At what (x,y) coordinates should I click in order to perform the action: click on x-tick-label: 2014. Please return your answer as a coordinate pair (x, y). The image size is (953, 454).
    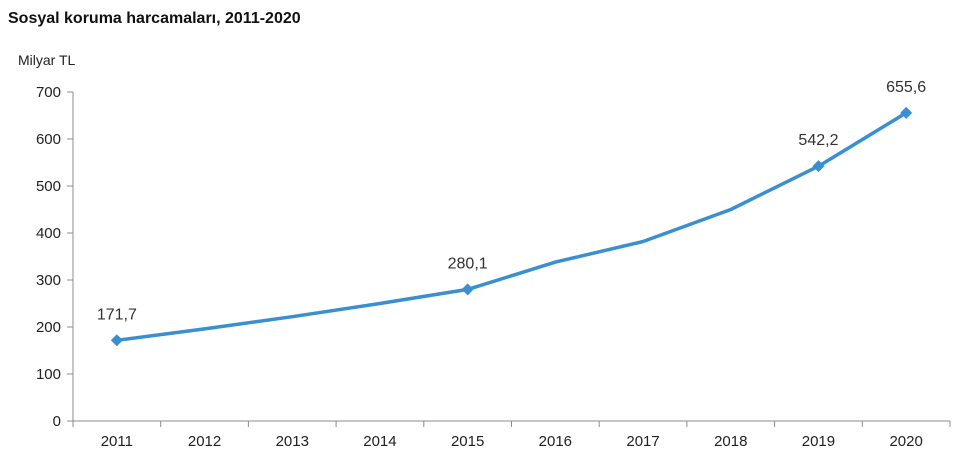
    Looking at the image, I should click on (379, 441).